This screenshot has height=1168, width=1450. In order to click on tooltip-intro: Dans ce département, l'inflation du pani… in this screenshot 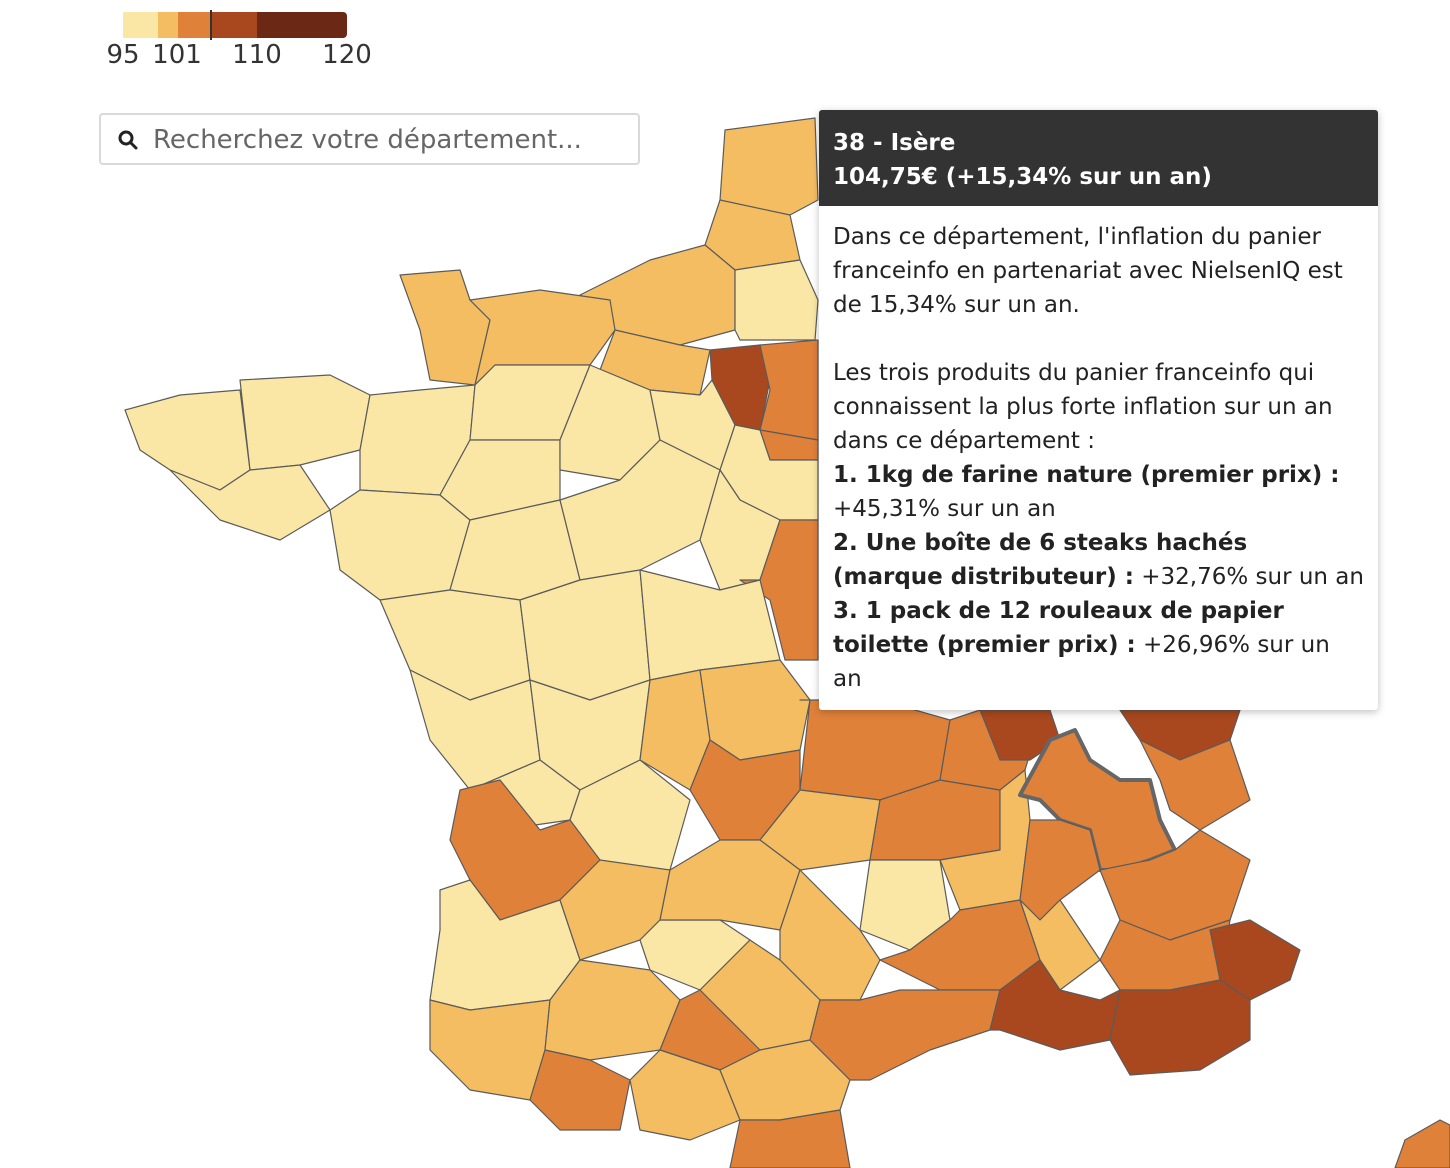, I will do `click(1088, 271)`.